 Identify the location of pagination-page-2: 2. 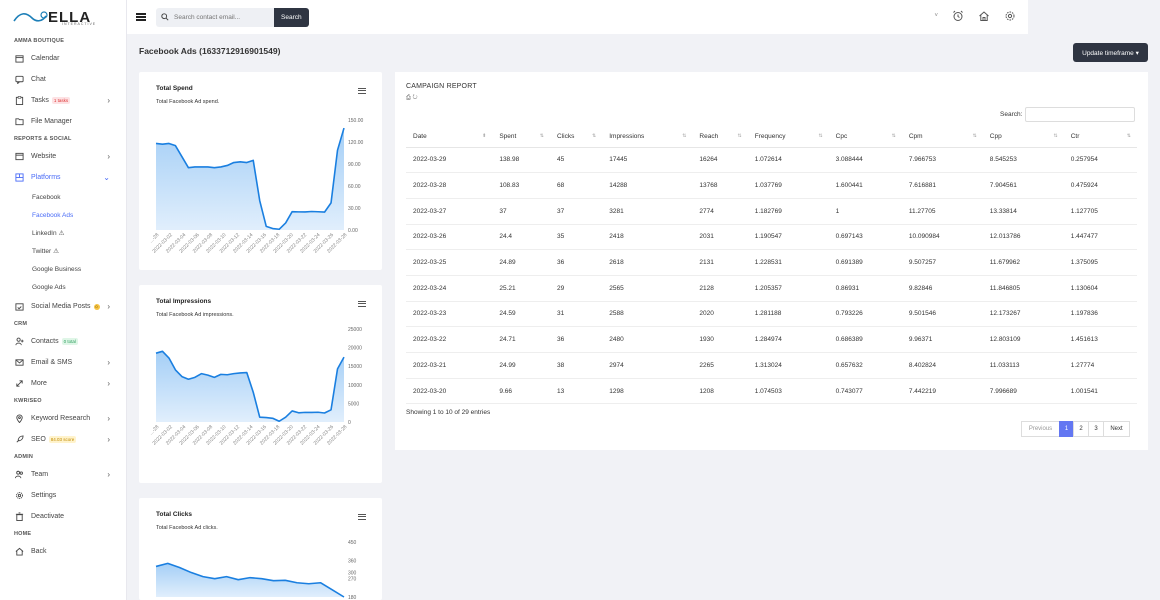
(1081, 429).